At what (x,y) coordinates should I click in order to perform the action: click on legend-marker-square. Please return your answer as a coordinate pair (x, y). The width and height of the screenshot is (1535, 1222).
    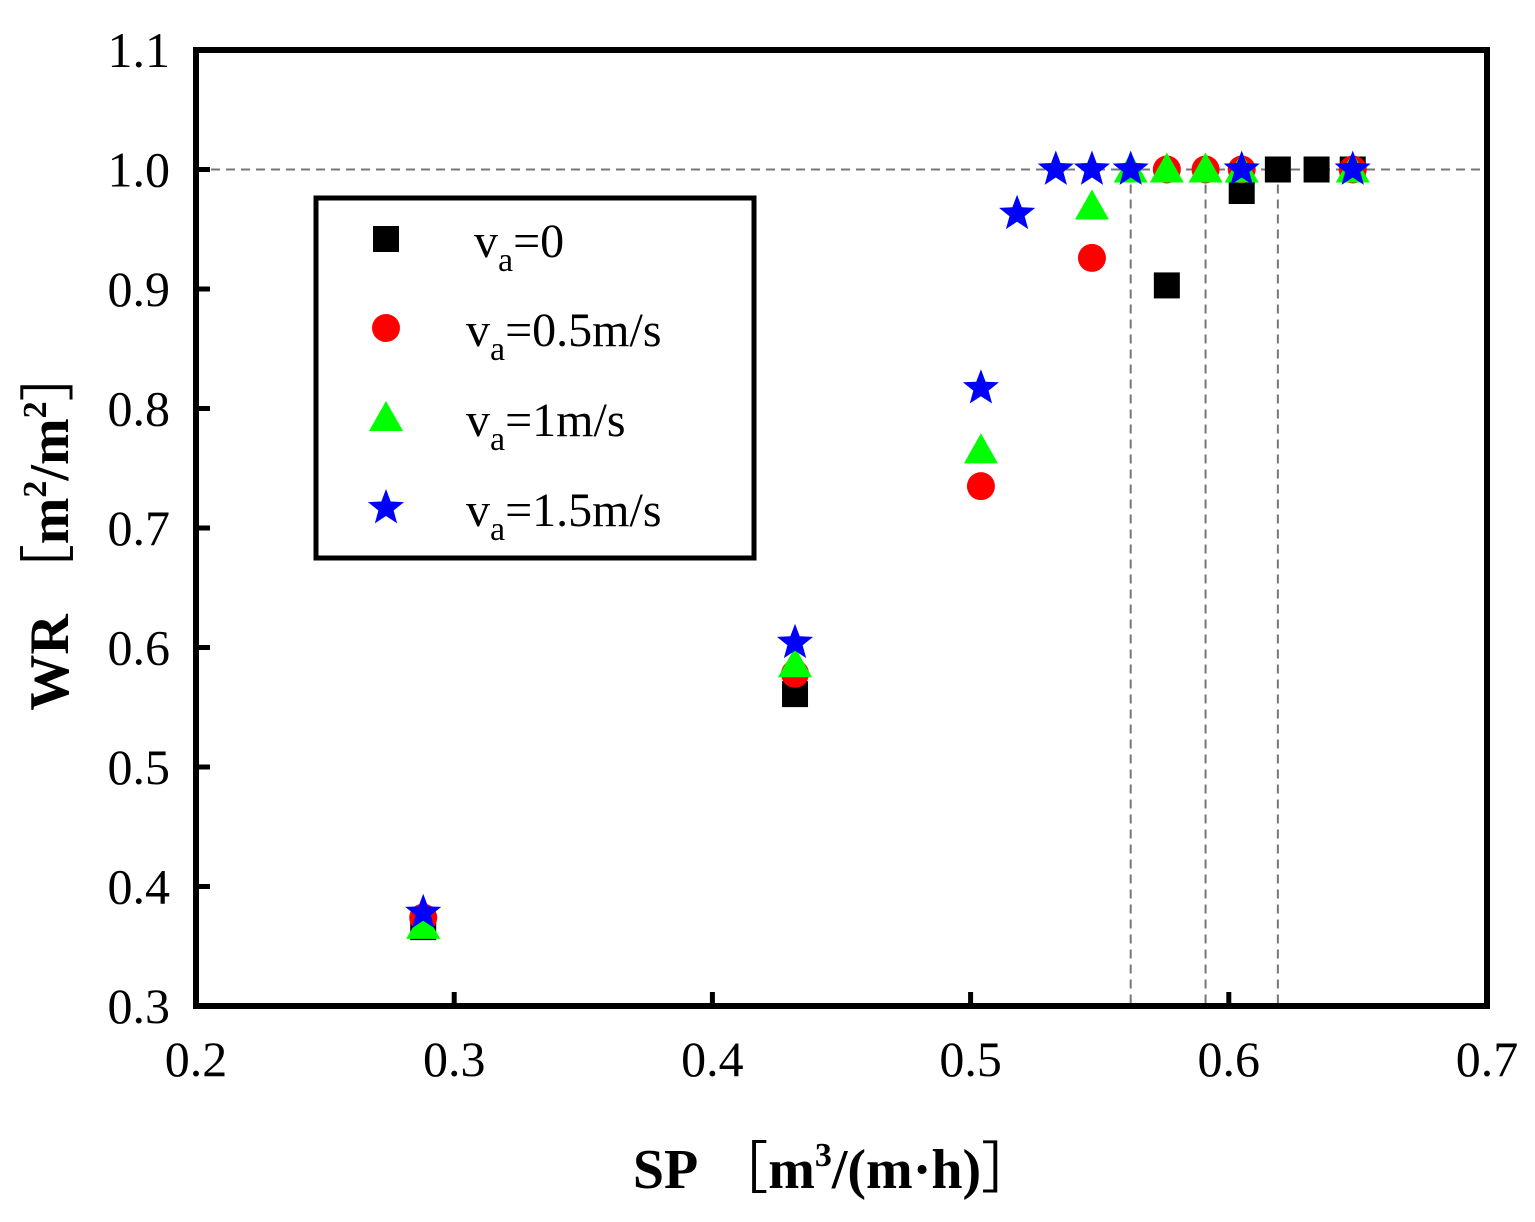
    Looking at the image, I should click on (386, 239).